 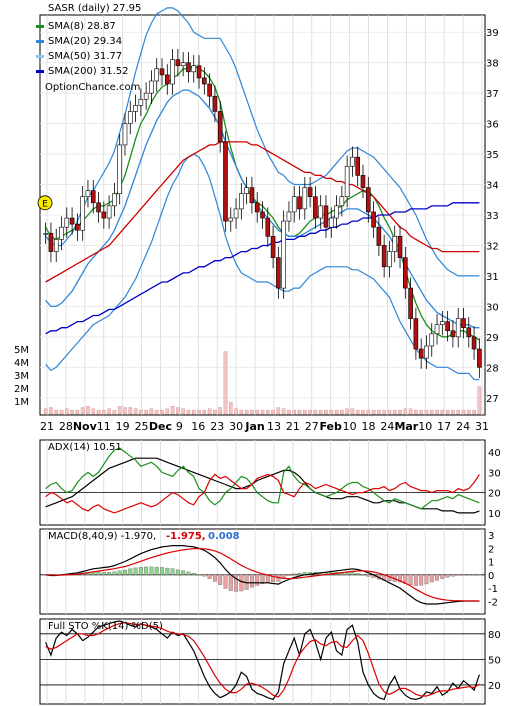 I want to click on adx-ytick-20: 20, so click(x=494, y=494).